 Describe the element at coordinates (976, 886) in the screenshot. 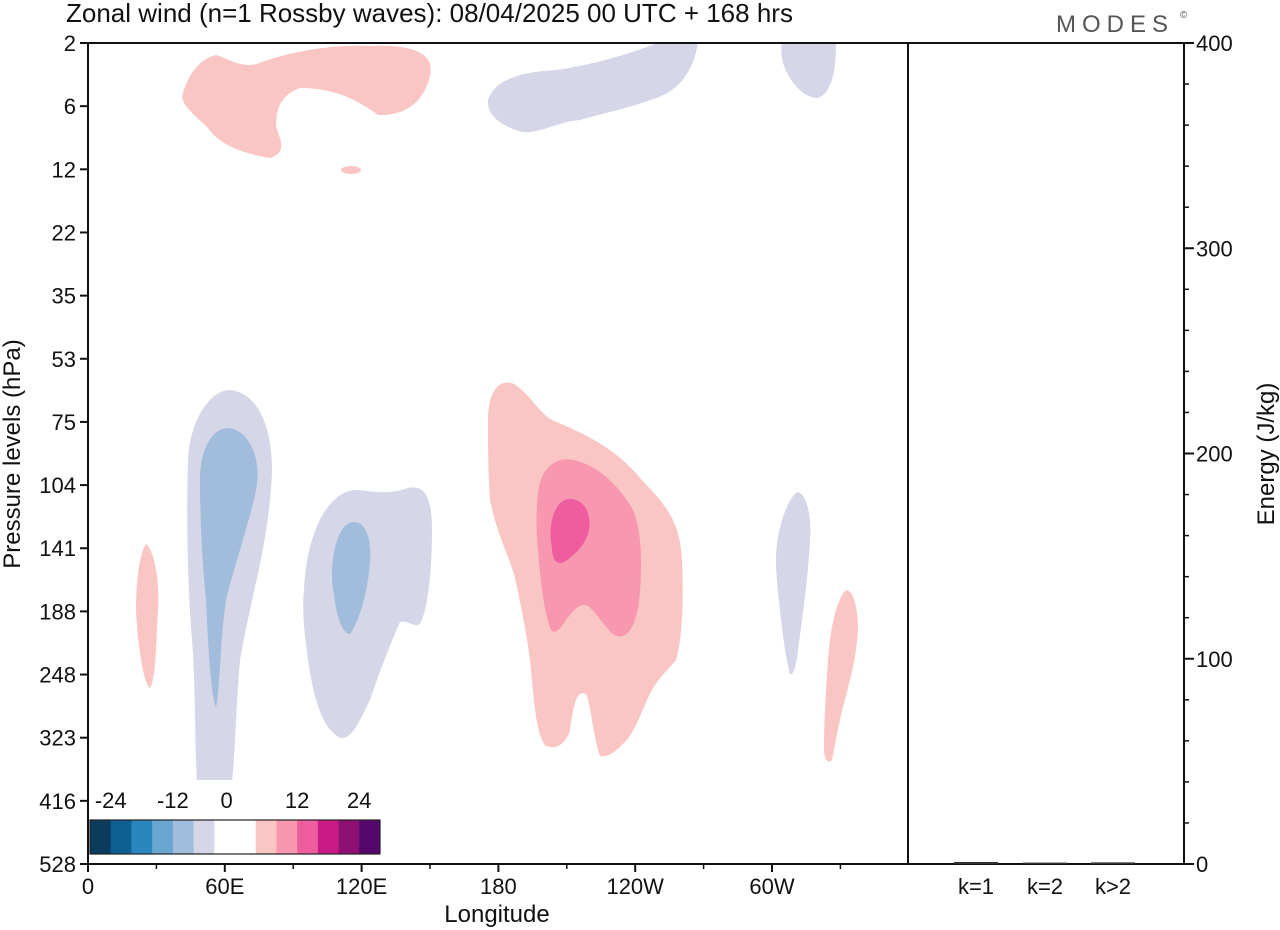

I see `energy-category-label: k=1` at that location.